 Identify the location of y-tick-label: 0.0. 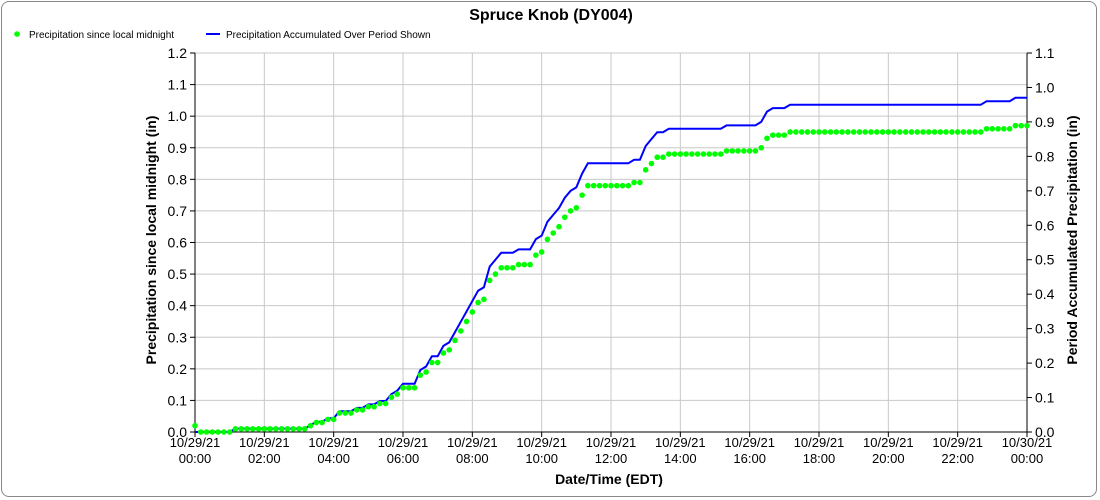
(178, 432).